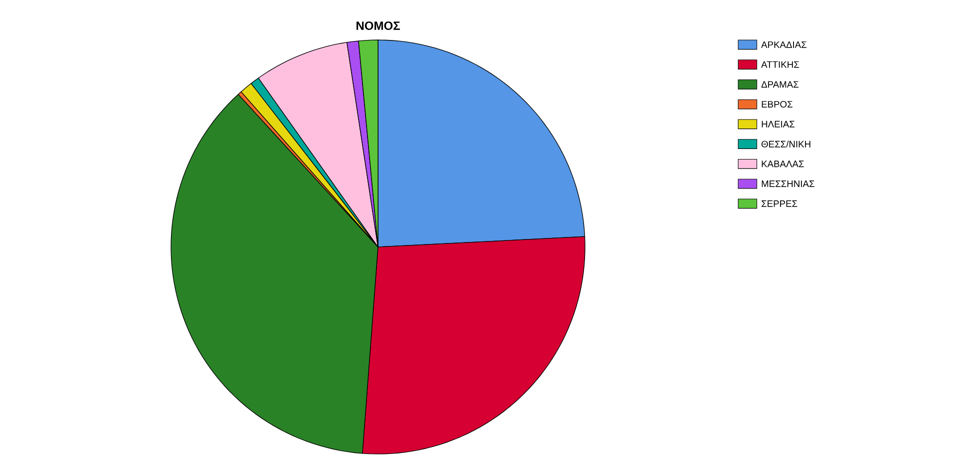  What do you see at coordinates (779, 84) in the screenshot?
I see `legend-label: ΔΡΑΜΑΣ` at bounding box center [779, 84].